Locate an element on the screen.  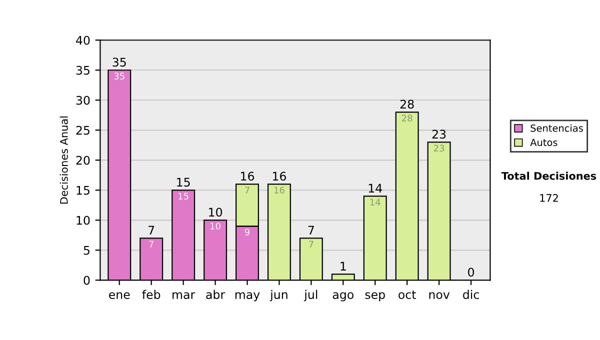
total-label: 1 is located at coordinates (343, 266).